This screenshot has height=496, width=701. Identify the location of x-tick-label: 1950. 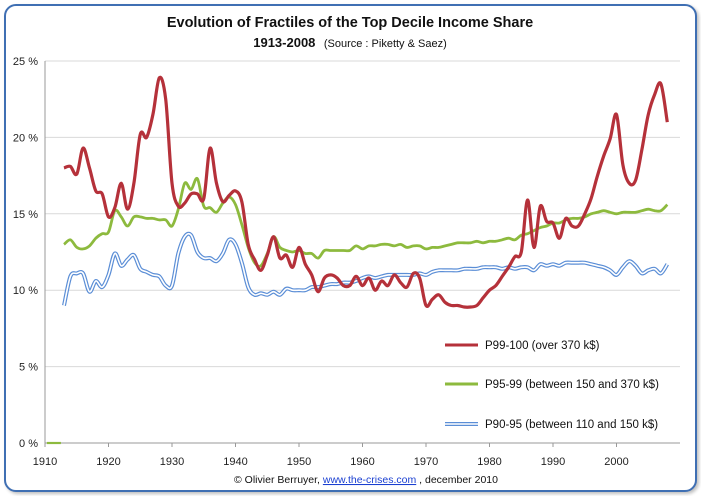
(299, 462).